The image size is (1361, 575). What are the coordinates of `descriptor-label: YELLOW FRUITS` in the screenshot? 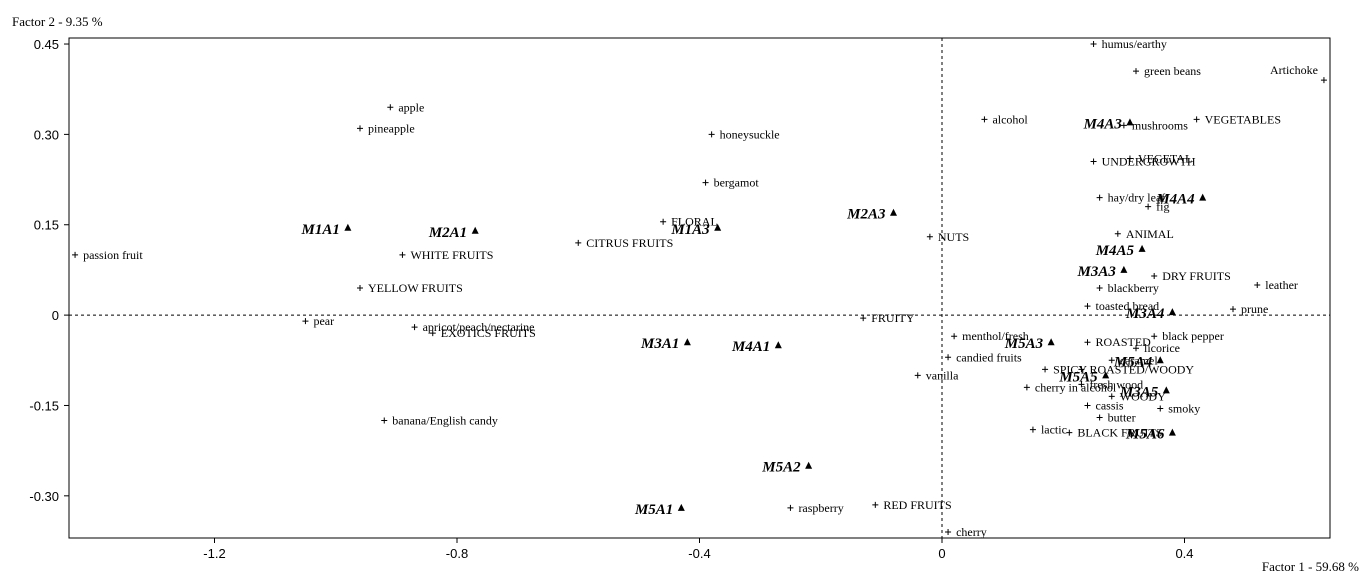 It's located at (415, 288).